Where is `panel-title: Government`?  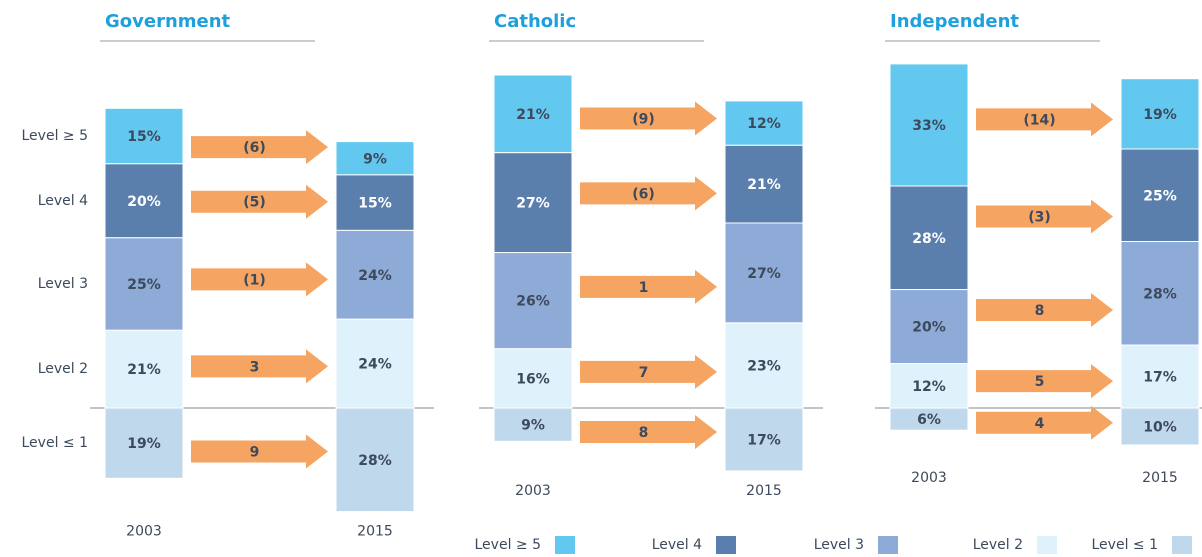
panel-title: Government is located at coordinates (168, 21).